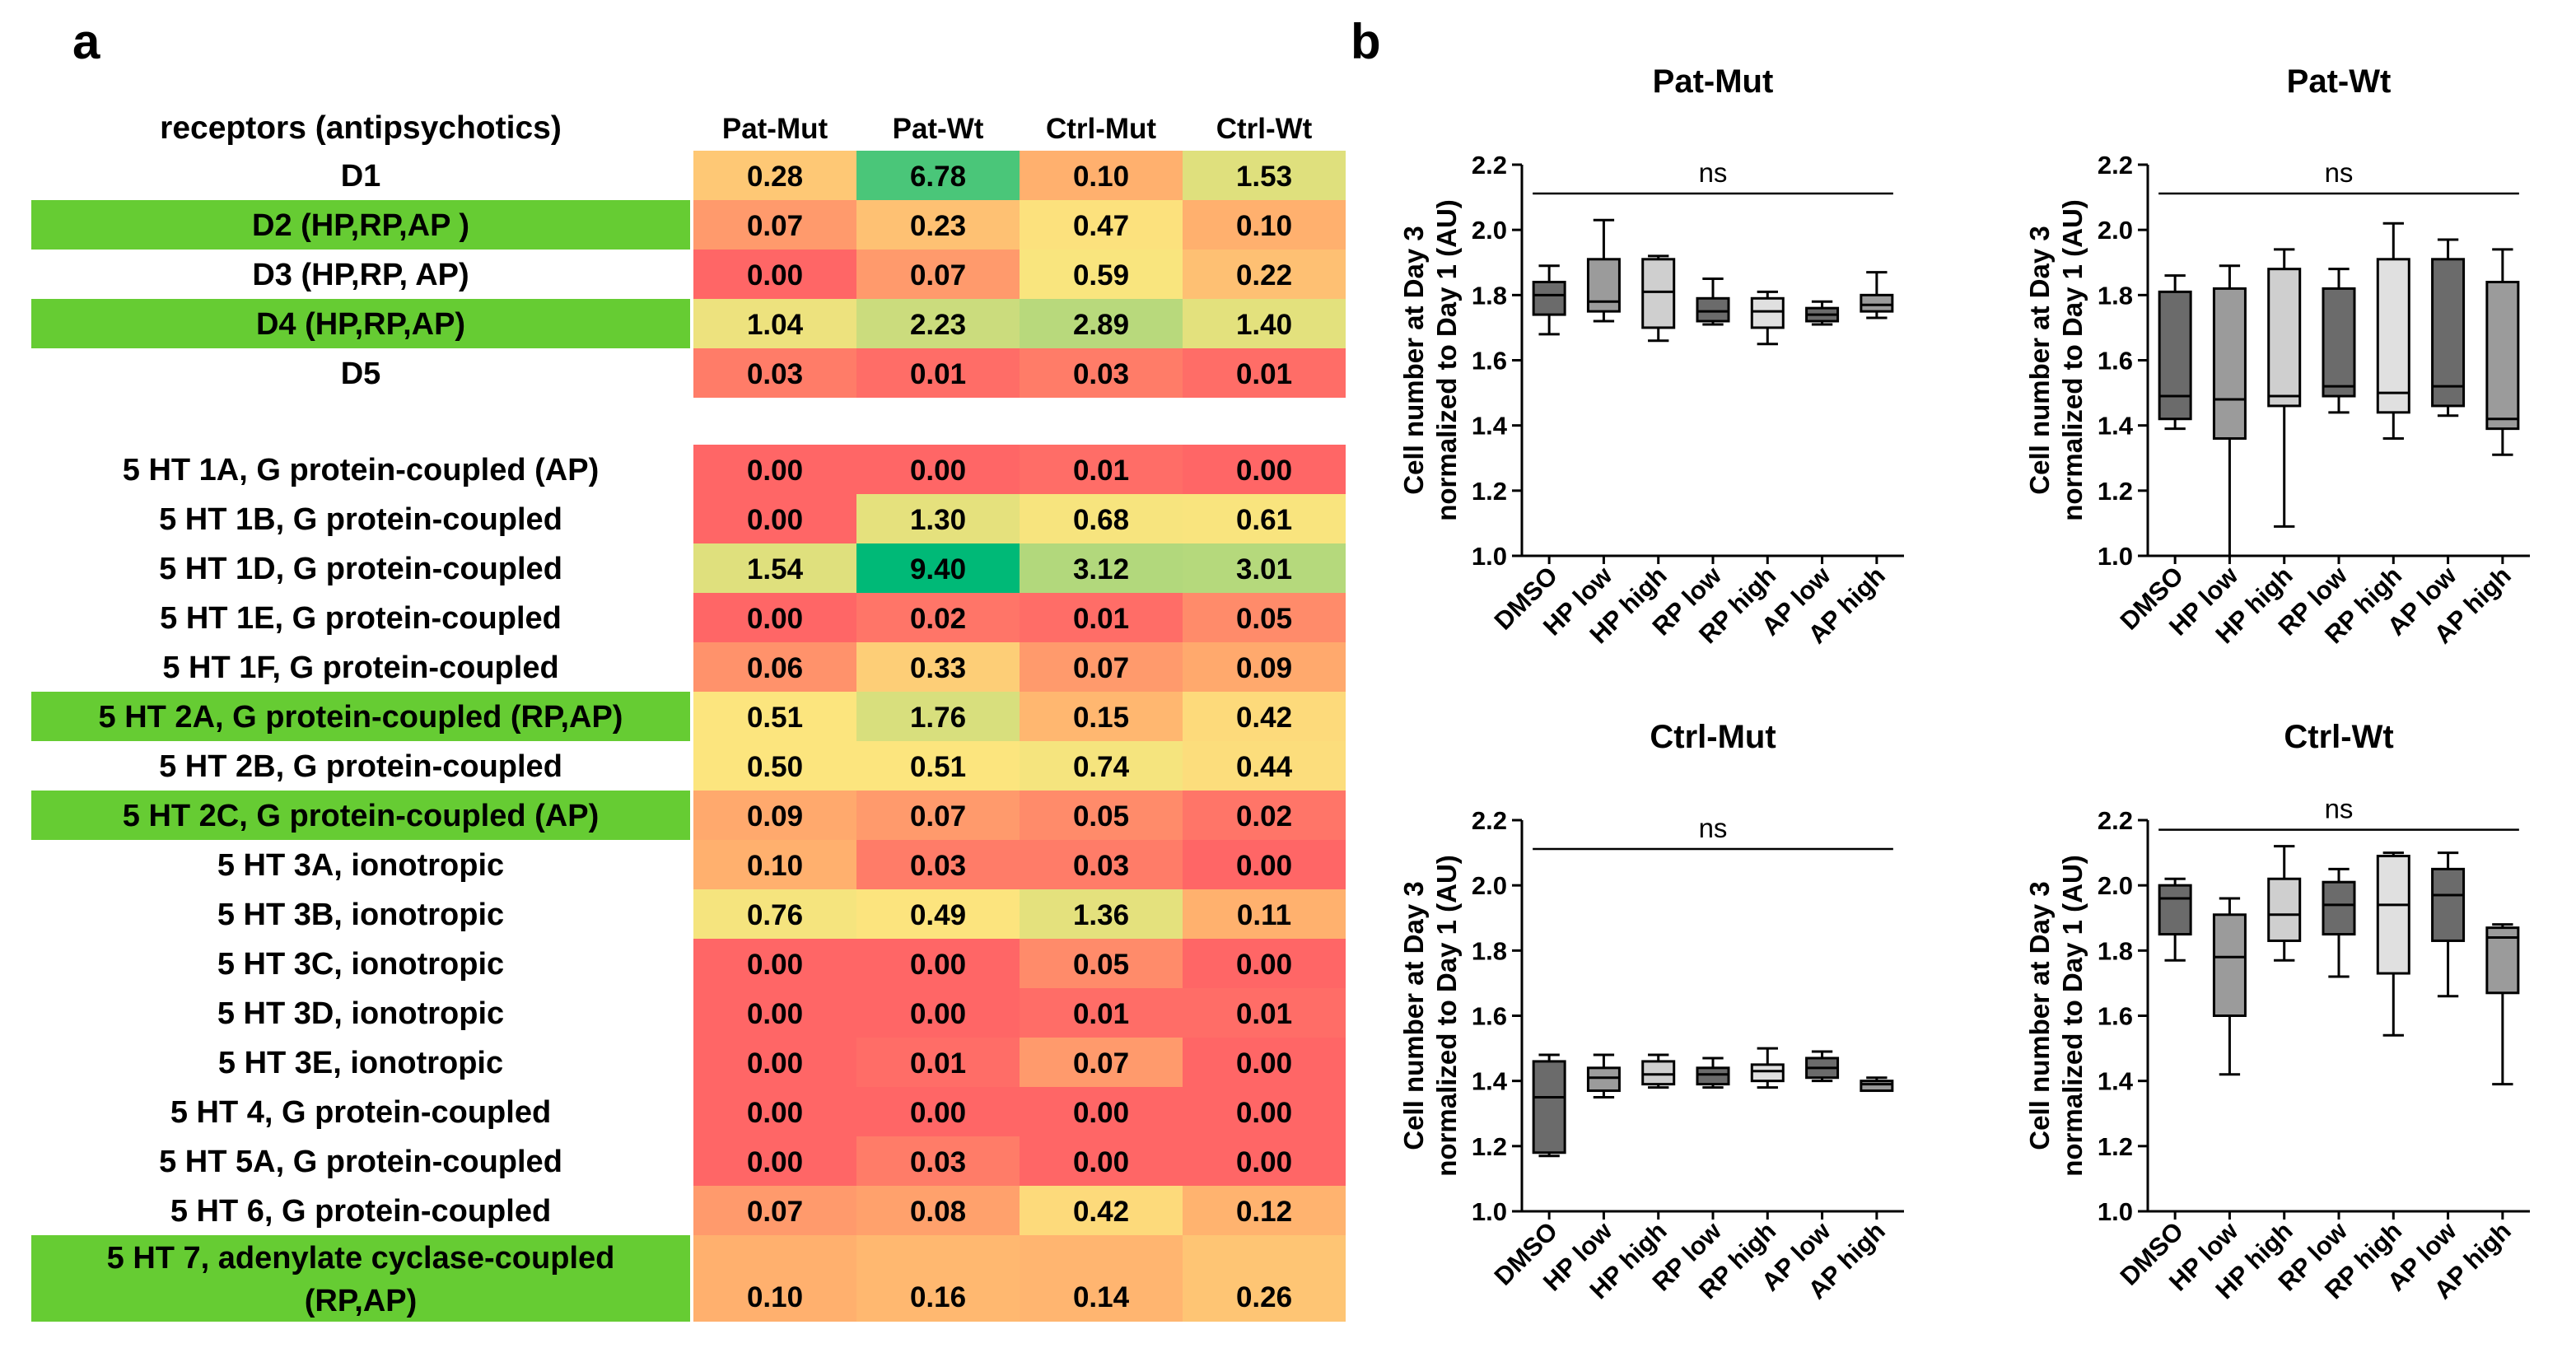 This screenshot has width=2576, height=1348. What do you see at coordinates (938, 718) in the screenshot?
I see `cell-value: 1.76` at bounding box center [938, 718].